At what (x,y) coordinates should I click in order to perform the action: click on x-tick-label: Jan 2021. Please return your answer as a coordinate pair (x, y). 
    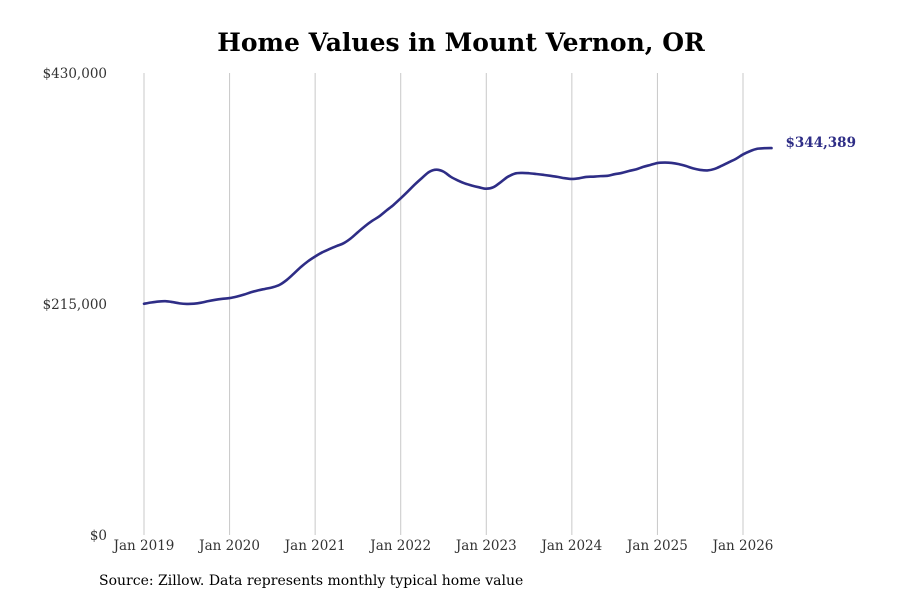
    Looking at the image, I should click on (314, 546).